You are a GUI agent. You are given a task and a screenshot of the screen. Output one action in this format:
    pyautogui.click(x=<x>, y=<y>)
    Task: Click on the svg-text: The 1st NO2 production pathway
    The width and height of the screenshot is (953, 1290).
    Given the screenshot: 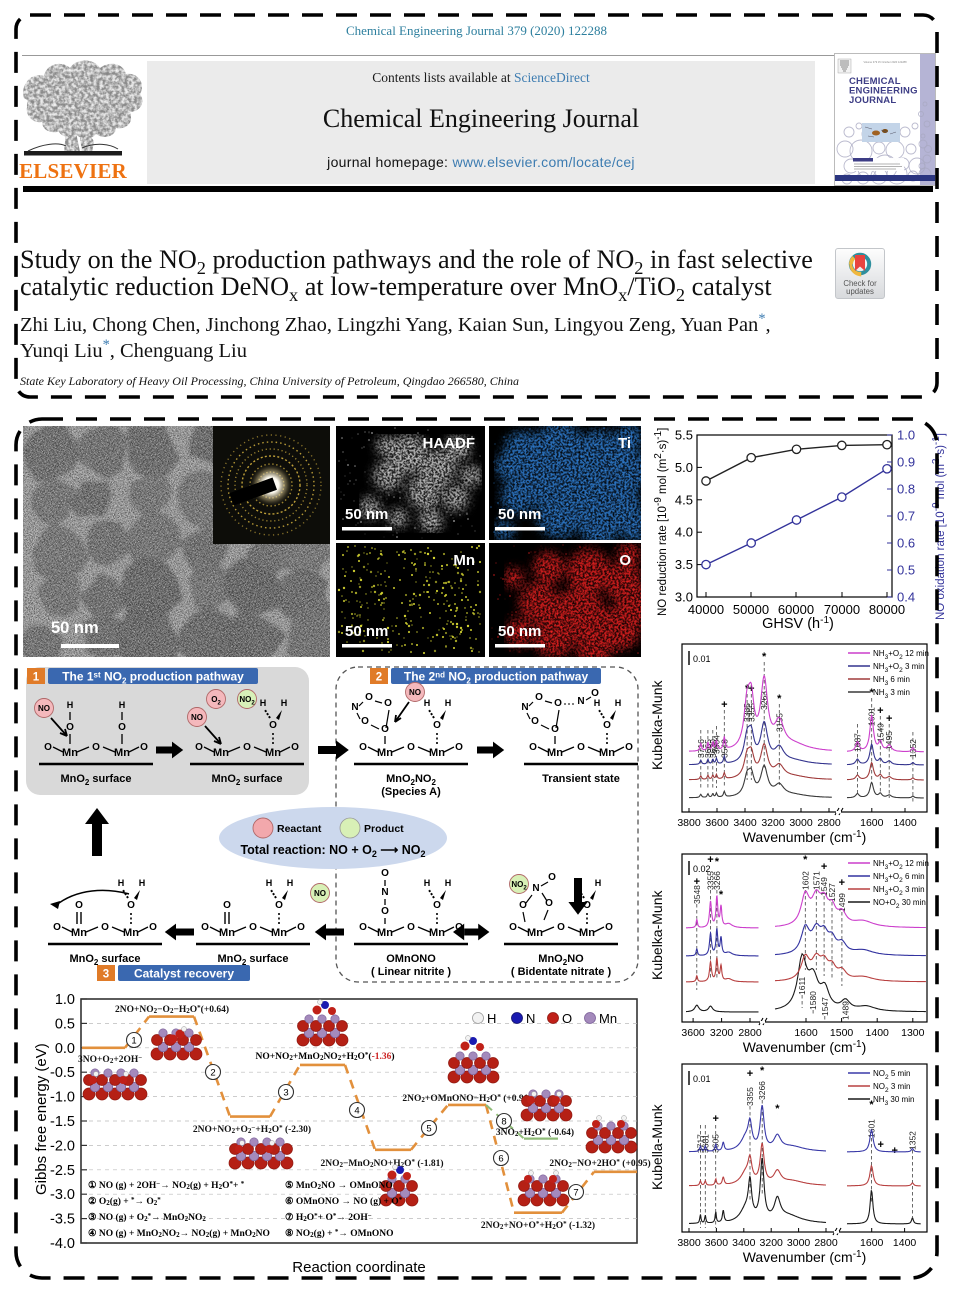 What is the action you would take?
    pyautogui.click(x=153, y=678)
    